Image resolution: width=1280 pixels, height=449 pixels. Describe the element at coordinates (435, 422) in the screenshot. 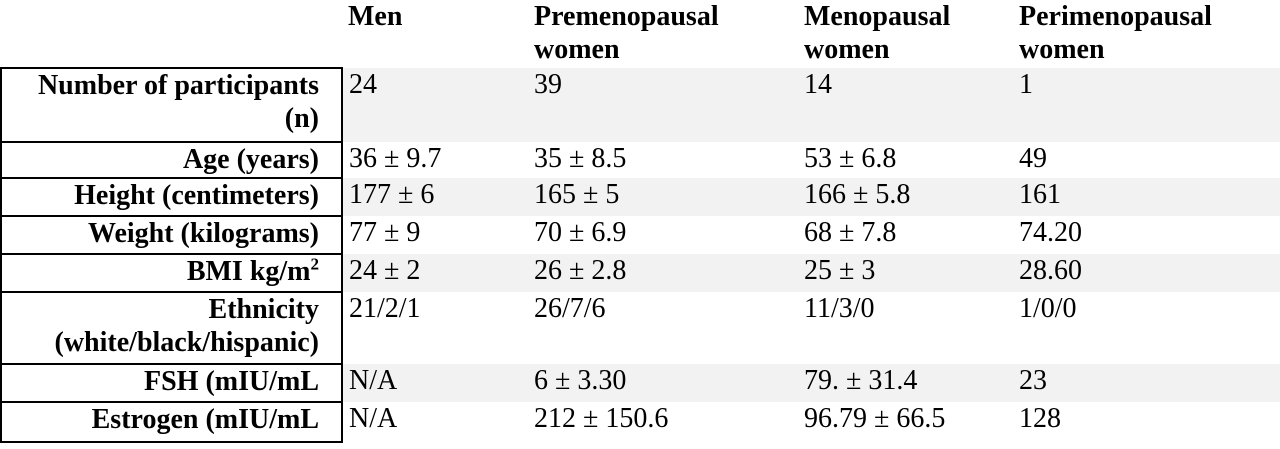

I see `cell-estrogen-men: N/A` at that location.